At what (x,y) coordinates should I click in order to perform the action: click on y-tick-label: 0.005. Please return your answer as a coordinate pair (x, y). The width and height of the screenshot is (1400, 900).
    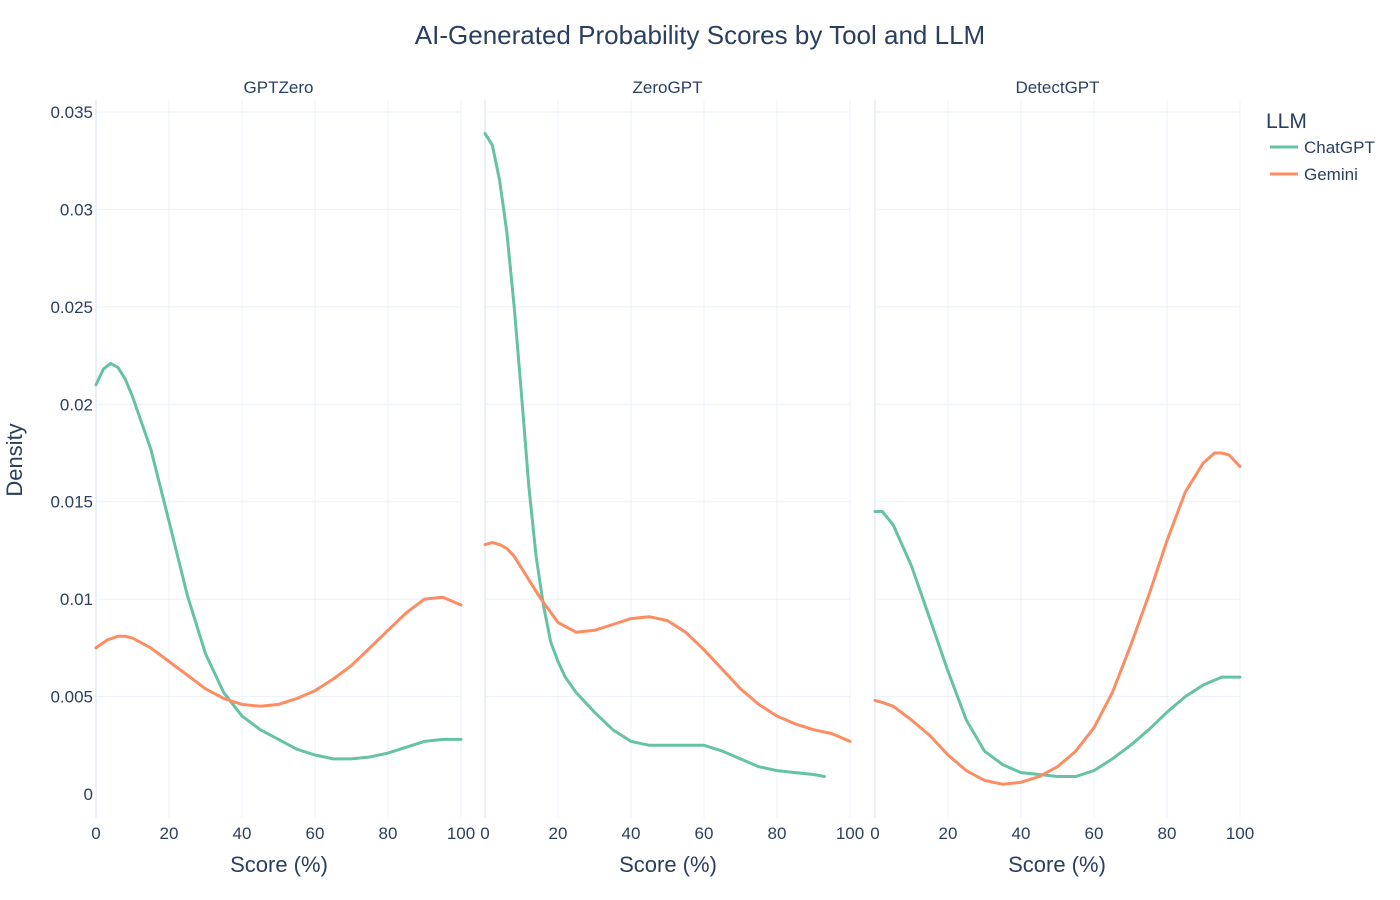
    Looking at the image, I should click on (71, 697).